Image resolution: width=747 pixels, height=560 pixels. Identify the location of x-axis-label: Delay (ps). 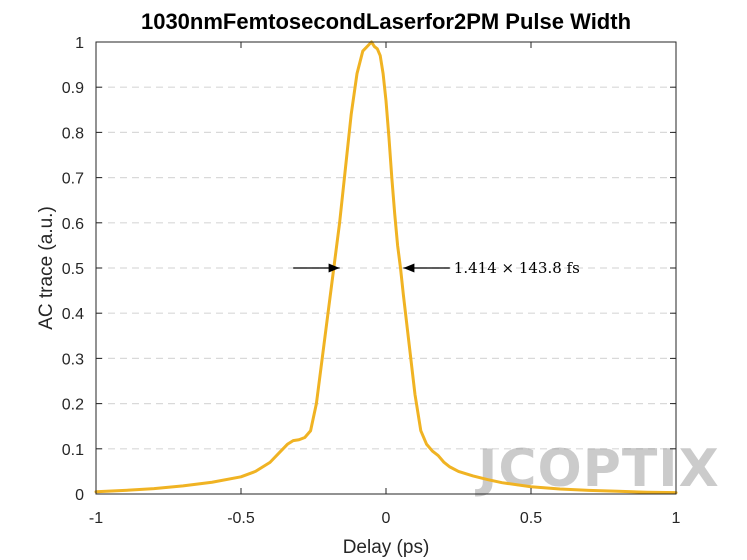
(386, 547).